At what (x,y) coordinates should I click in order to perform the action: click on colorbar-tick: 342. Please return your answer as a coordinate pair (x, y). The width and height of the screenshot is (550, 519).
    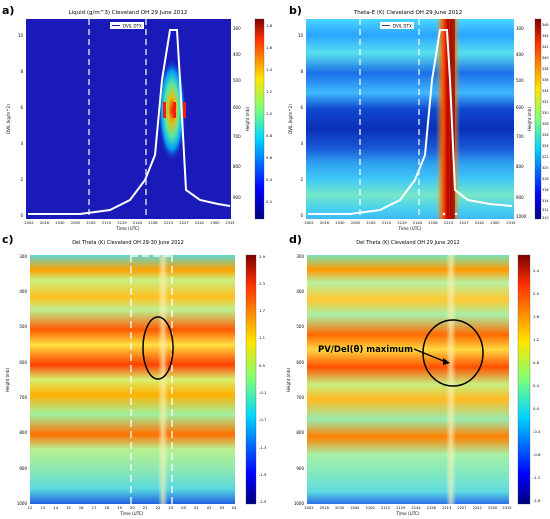
    Looking at the image, I should click on (545, 47).